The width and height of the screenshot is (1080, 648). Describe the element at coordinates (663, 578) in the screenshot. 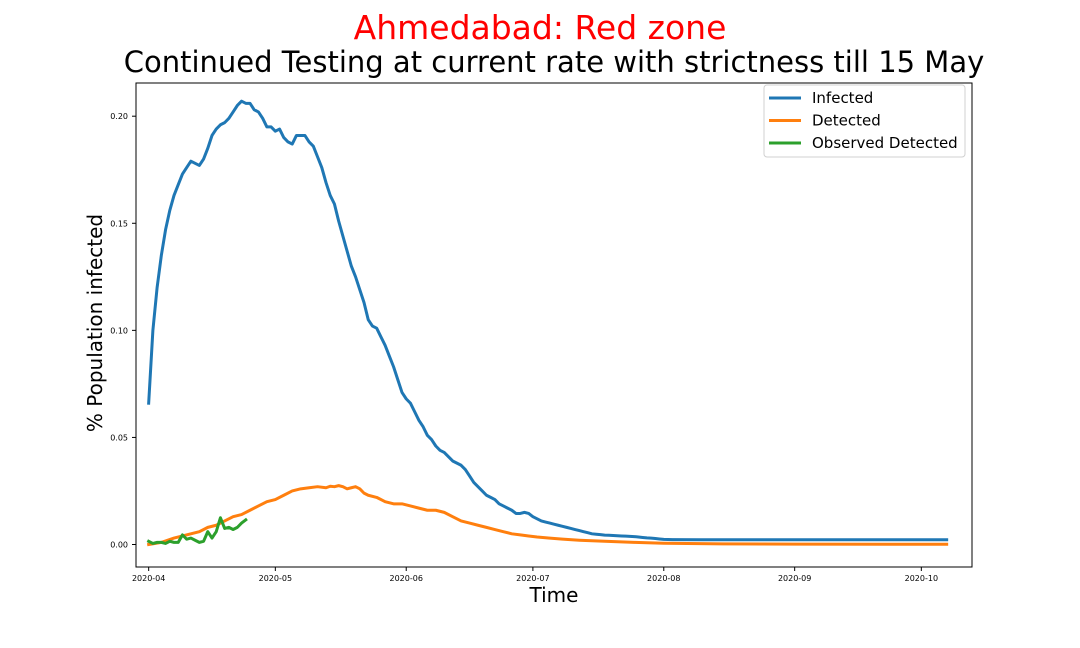

I see `x-tick-label-4: 2020-08` at that location.